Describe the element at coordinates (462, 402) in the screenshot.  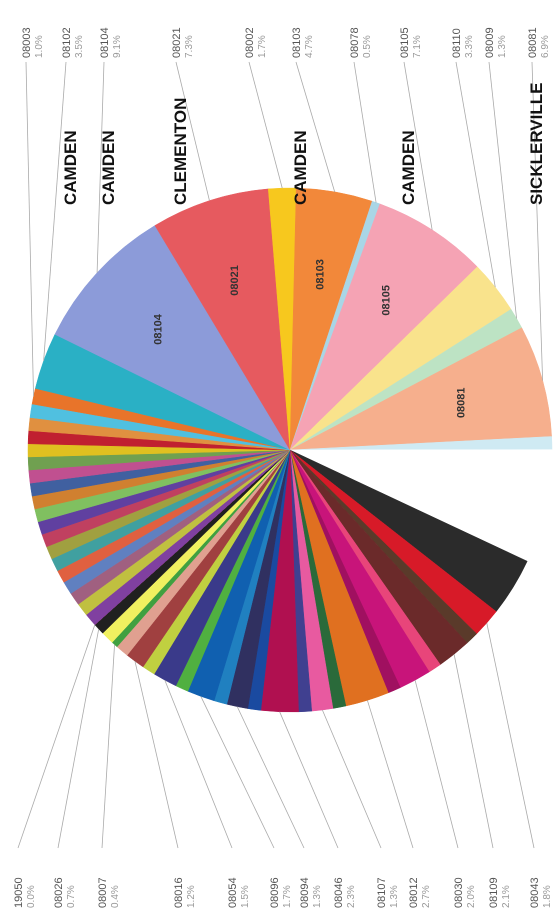
I see `slice-label: 08081` at that location.